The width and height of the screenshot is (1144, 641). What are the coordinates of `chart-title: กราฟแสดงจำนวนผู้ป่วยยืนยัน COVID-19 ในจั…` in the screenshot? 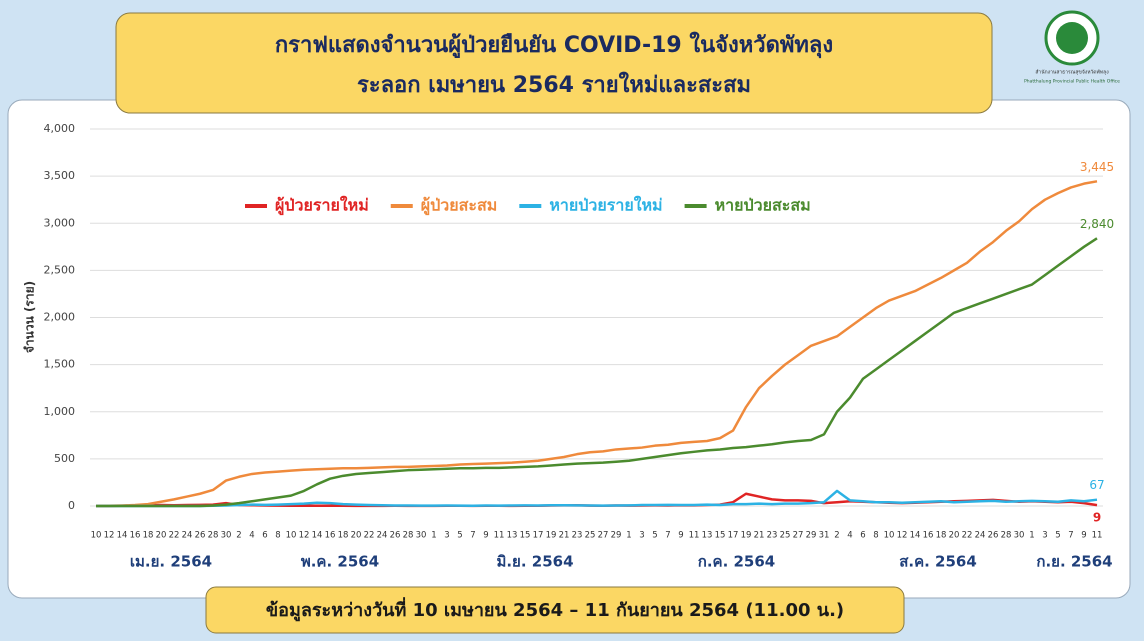 It's located at (554, 45).